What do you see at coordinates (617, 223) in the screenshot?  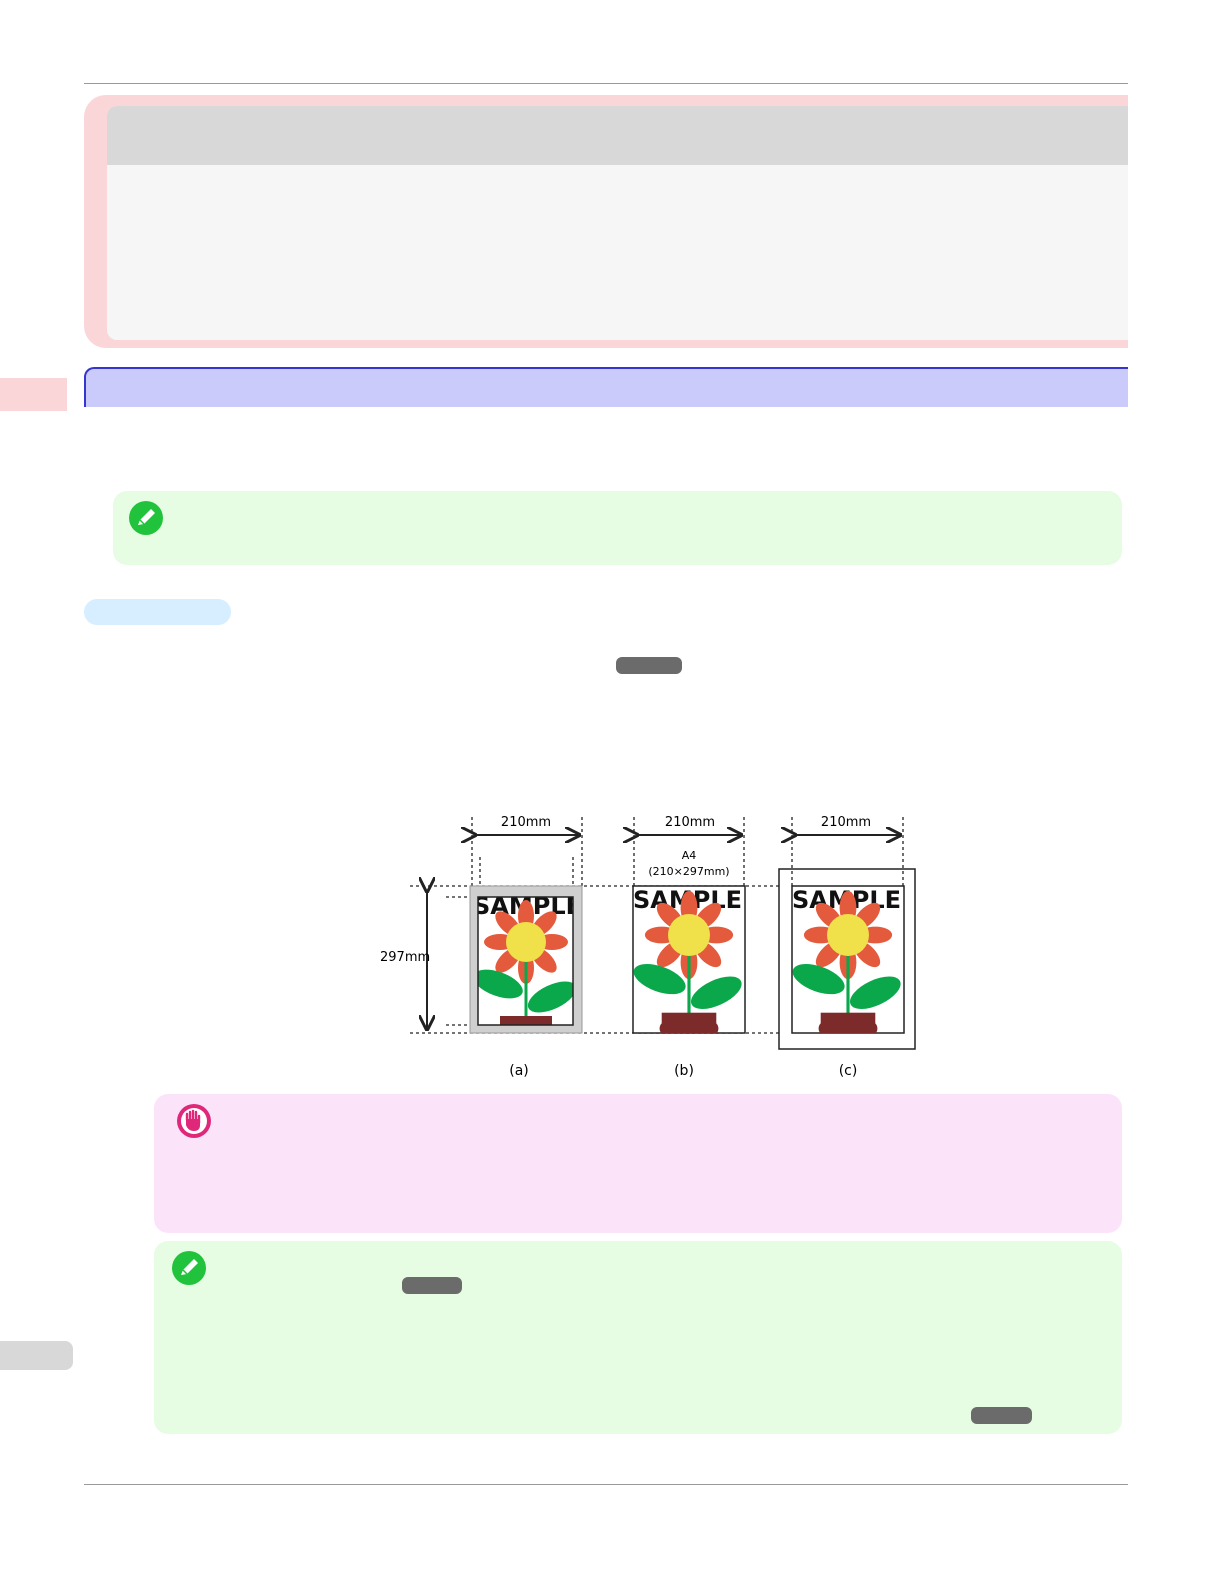 I see `header-panel` at bounding box center [617, 223].